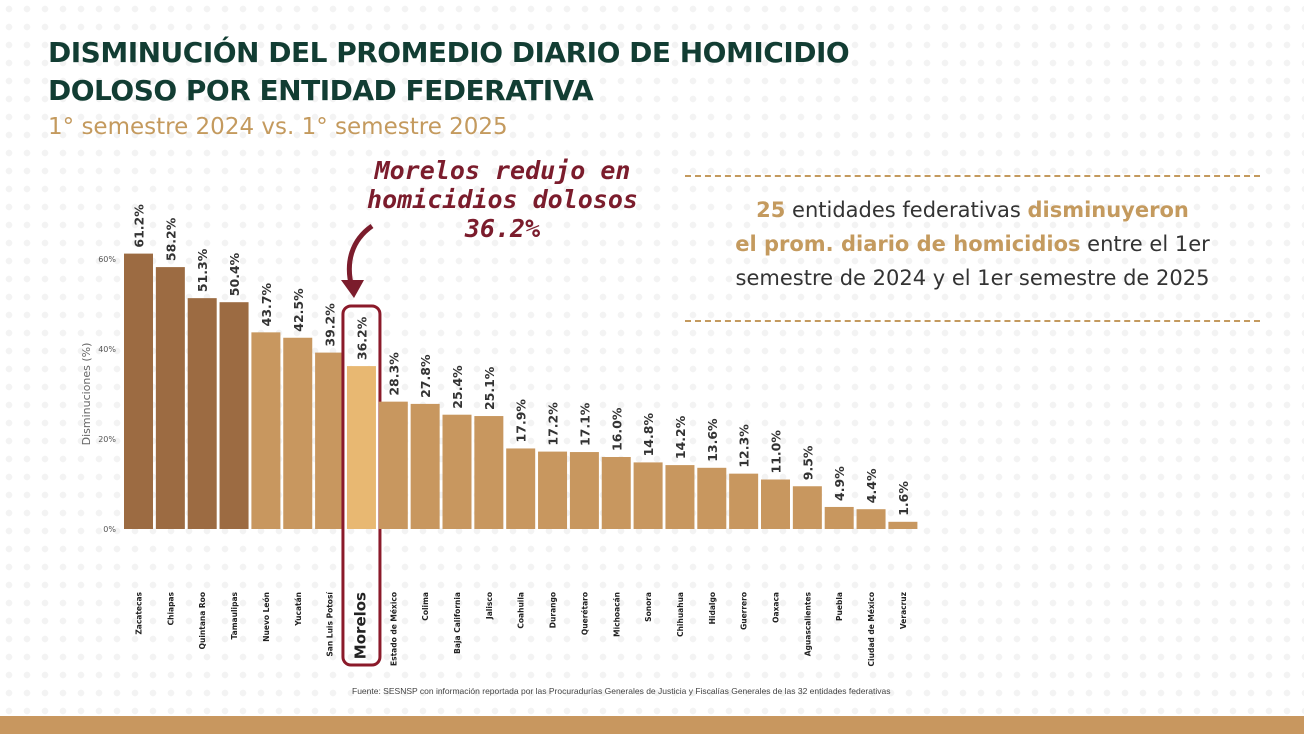  I want to click on x-tick-label: Quintana Roo, so click(202, 620).